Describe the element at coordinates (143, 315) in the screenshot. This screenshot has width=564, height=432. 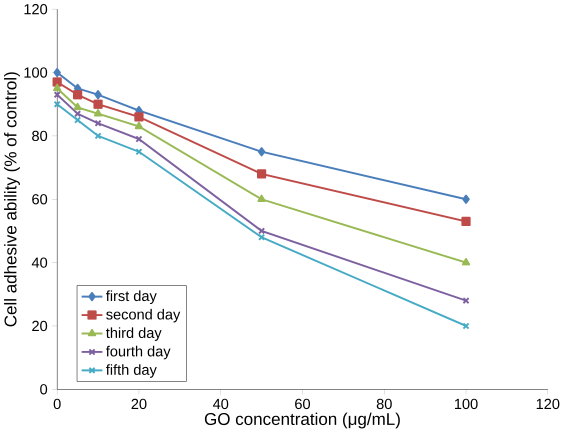
I see `legend-label: second day` at that location.